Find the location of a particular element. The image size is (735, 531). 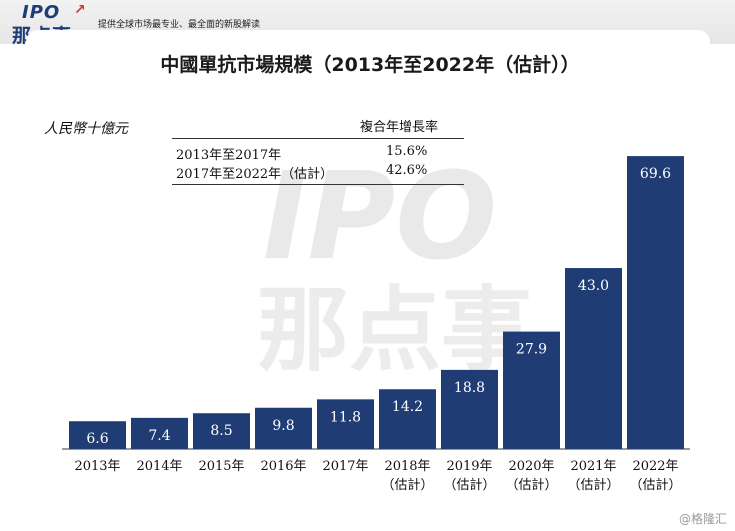

bar-value-label-8: 43.0 is located at coordinates (593, 286).